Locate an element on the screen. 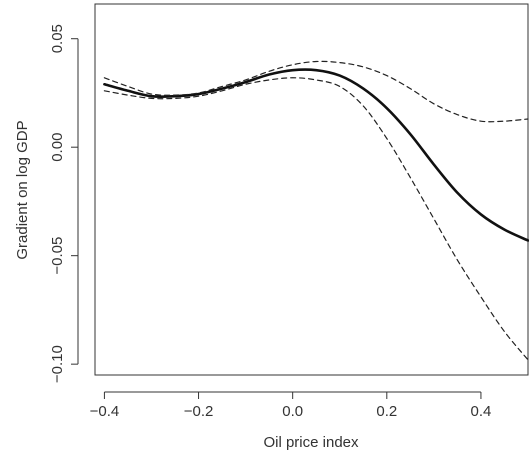  x-tick-label: 0.4 is located at coordinates (481, 411).